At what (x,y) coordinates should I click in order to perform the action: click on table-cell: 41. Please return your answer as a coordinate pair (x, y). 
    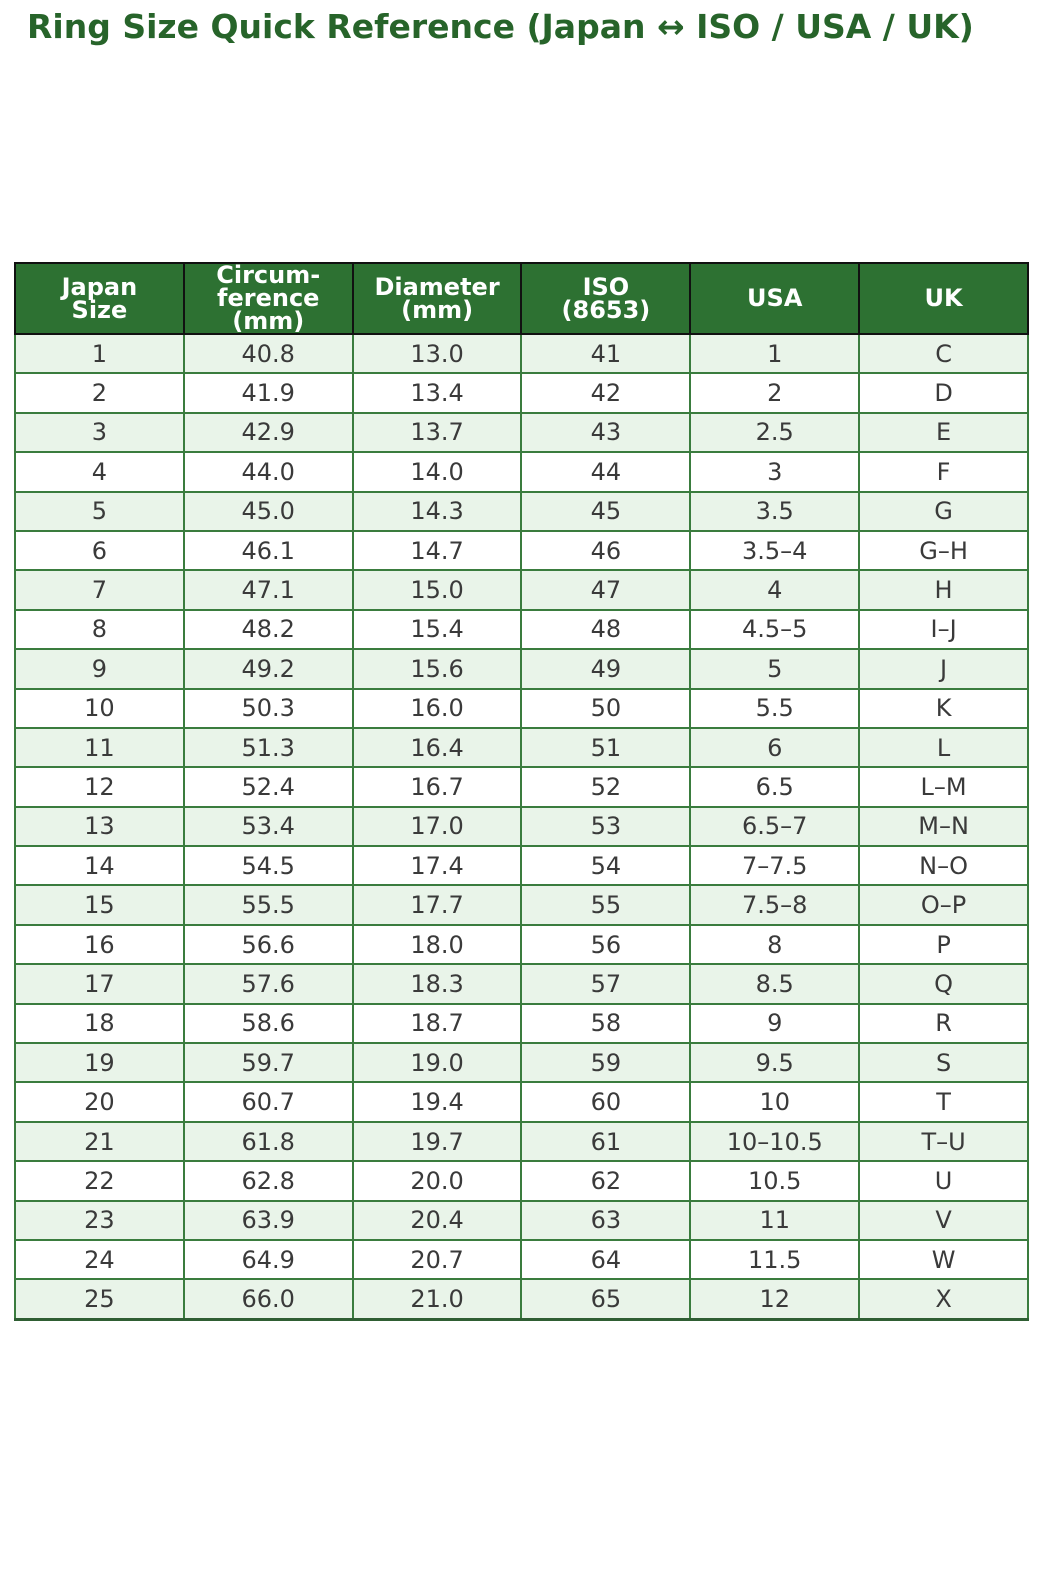
    Looking at the image, I should click on (606, 353).